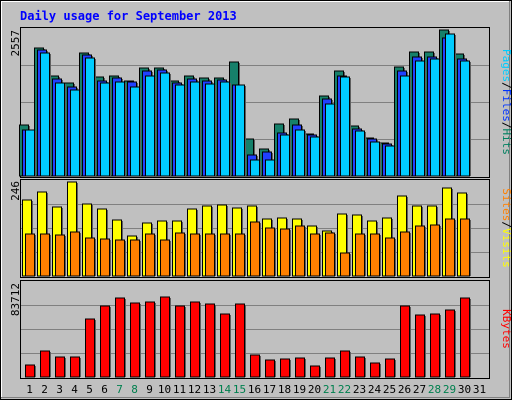 This screenshot has height=404, width=512. Describe the element at coordinates (15, 173) in the screenshot. I see `y-max-labels: 2557 246 83712` at that location.